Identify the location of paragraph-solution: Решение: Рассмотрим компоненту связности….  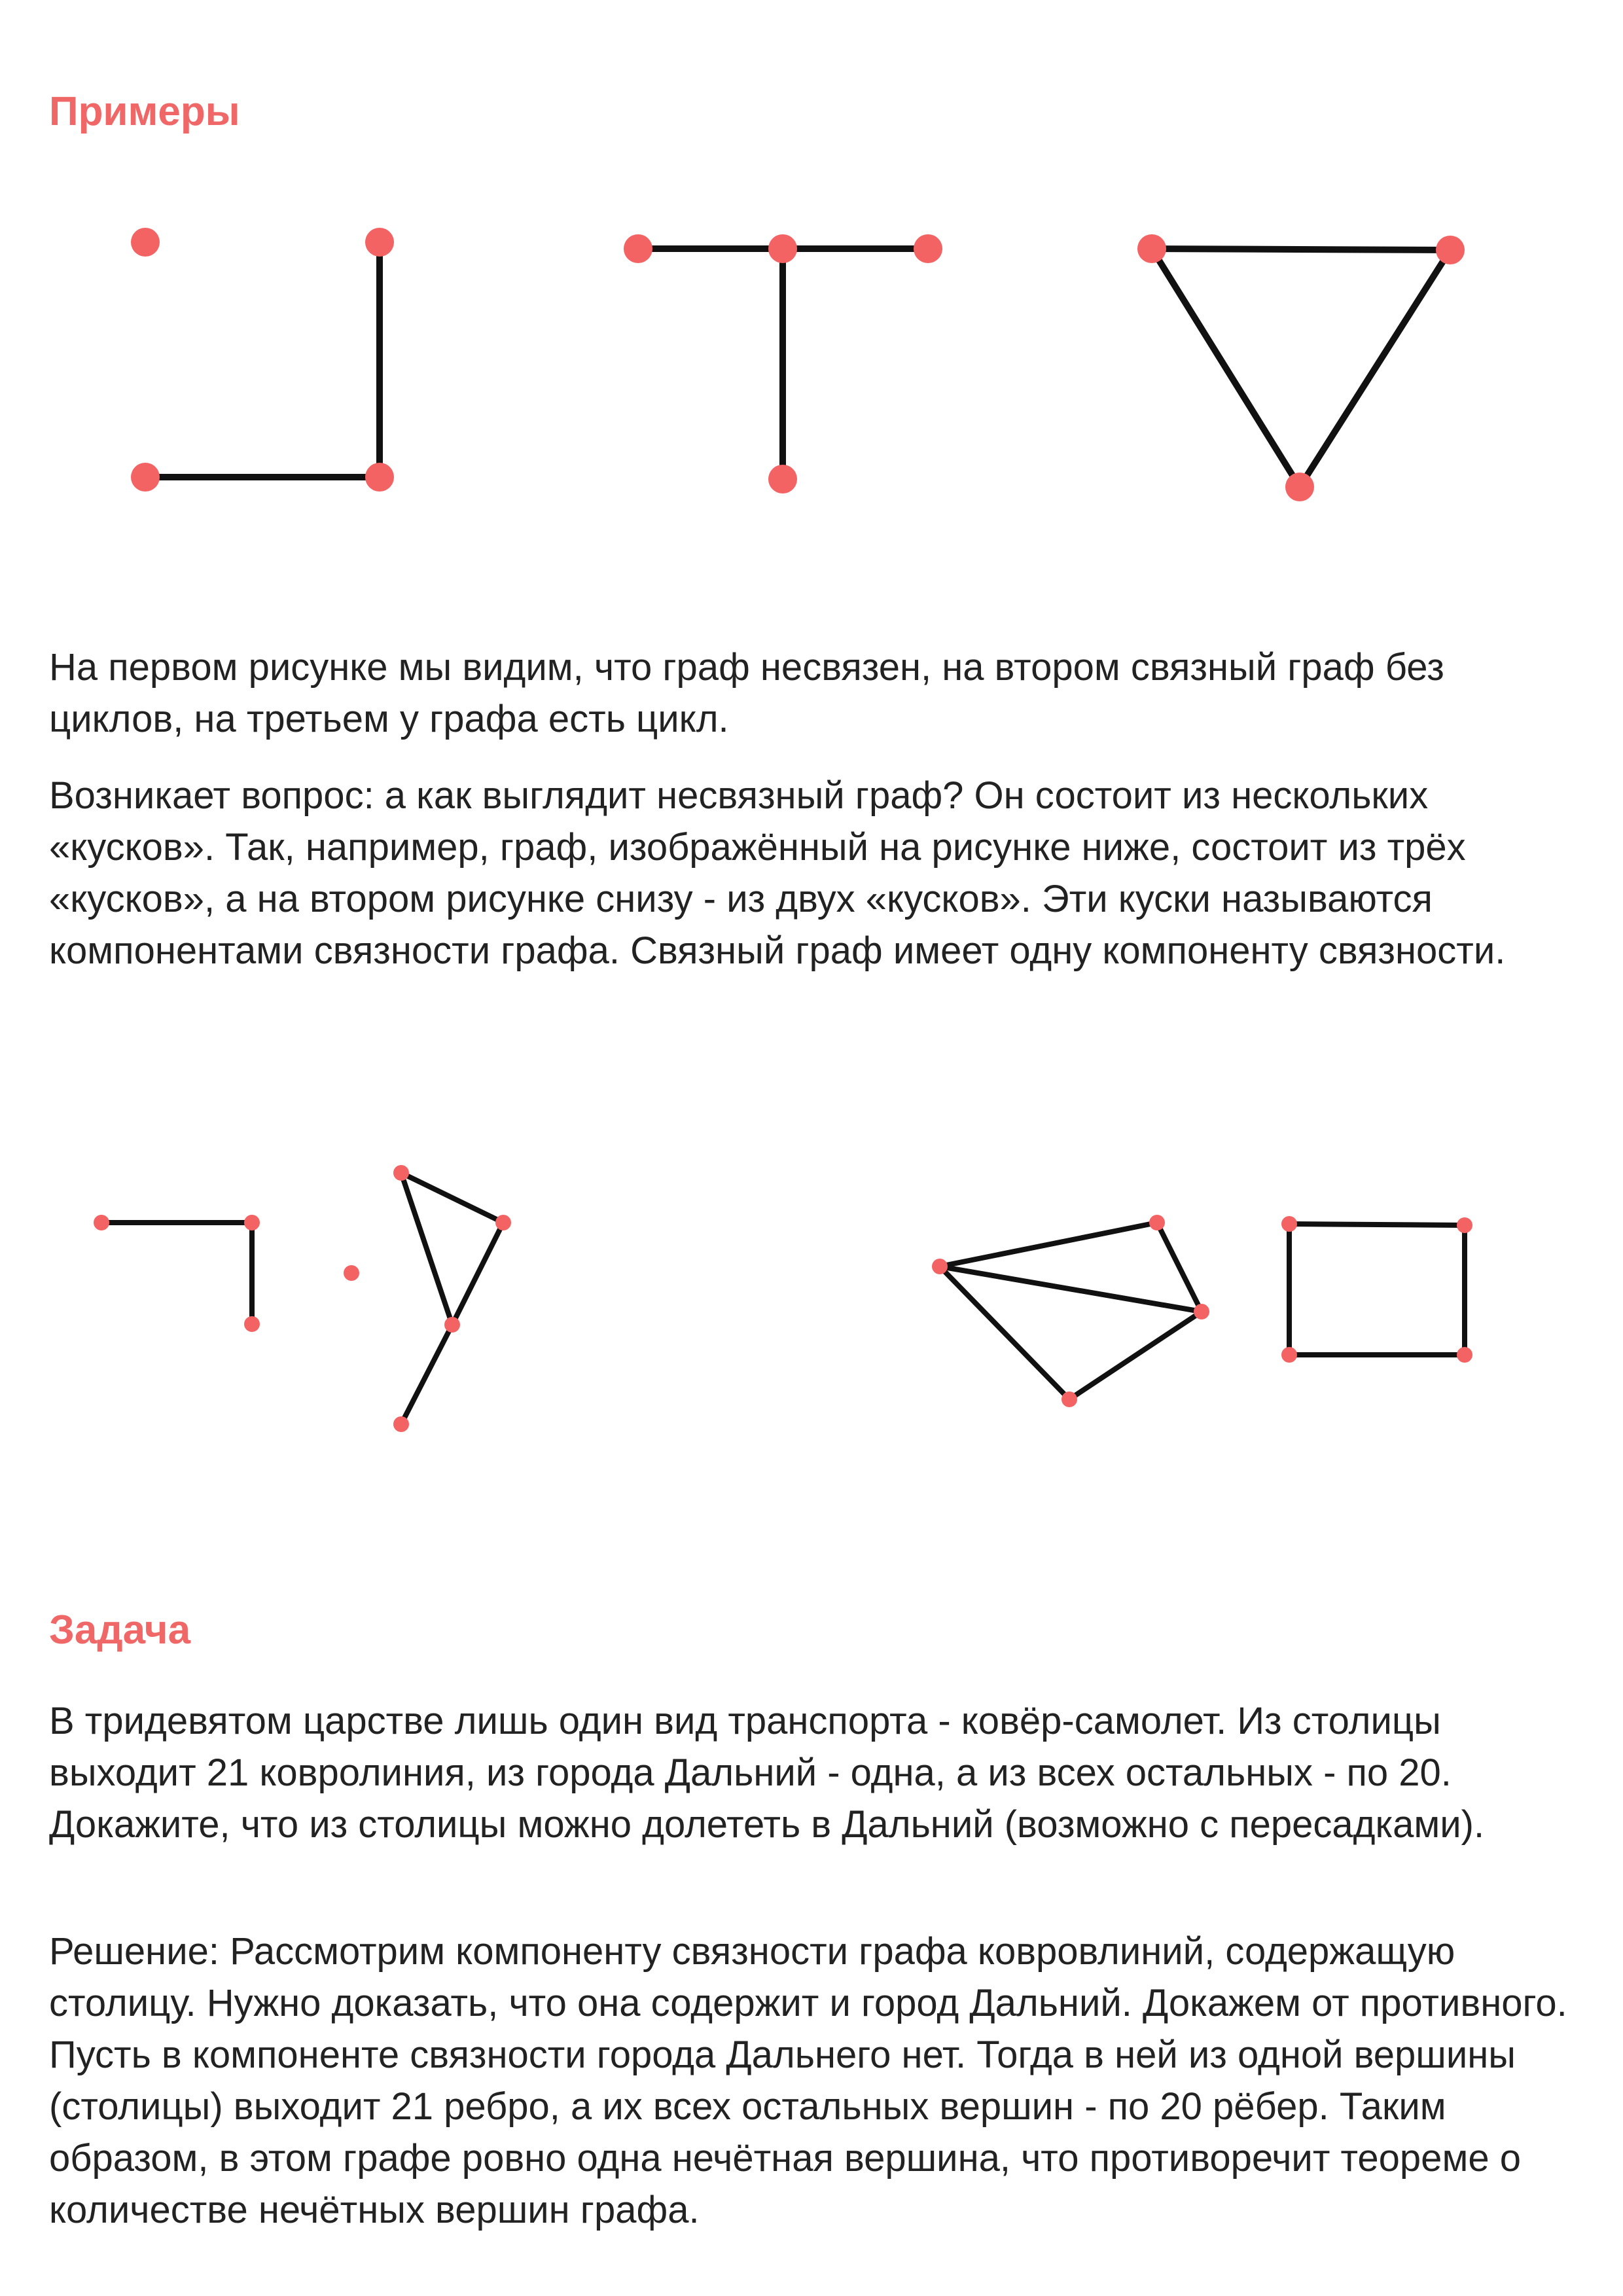
(808, 2080).